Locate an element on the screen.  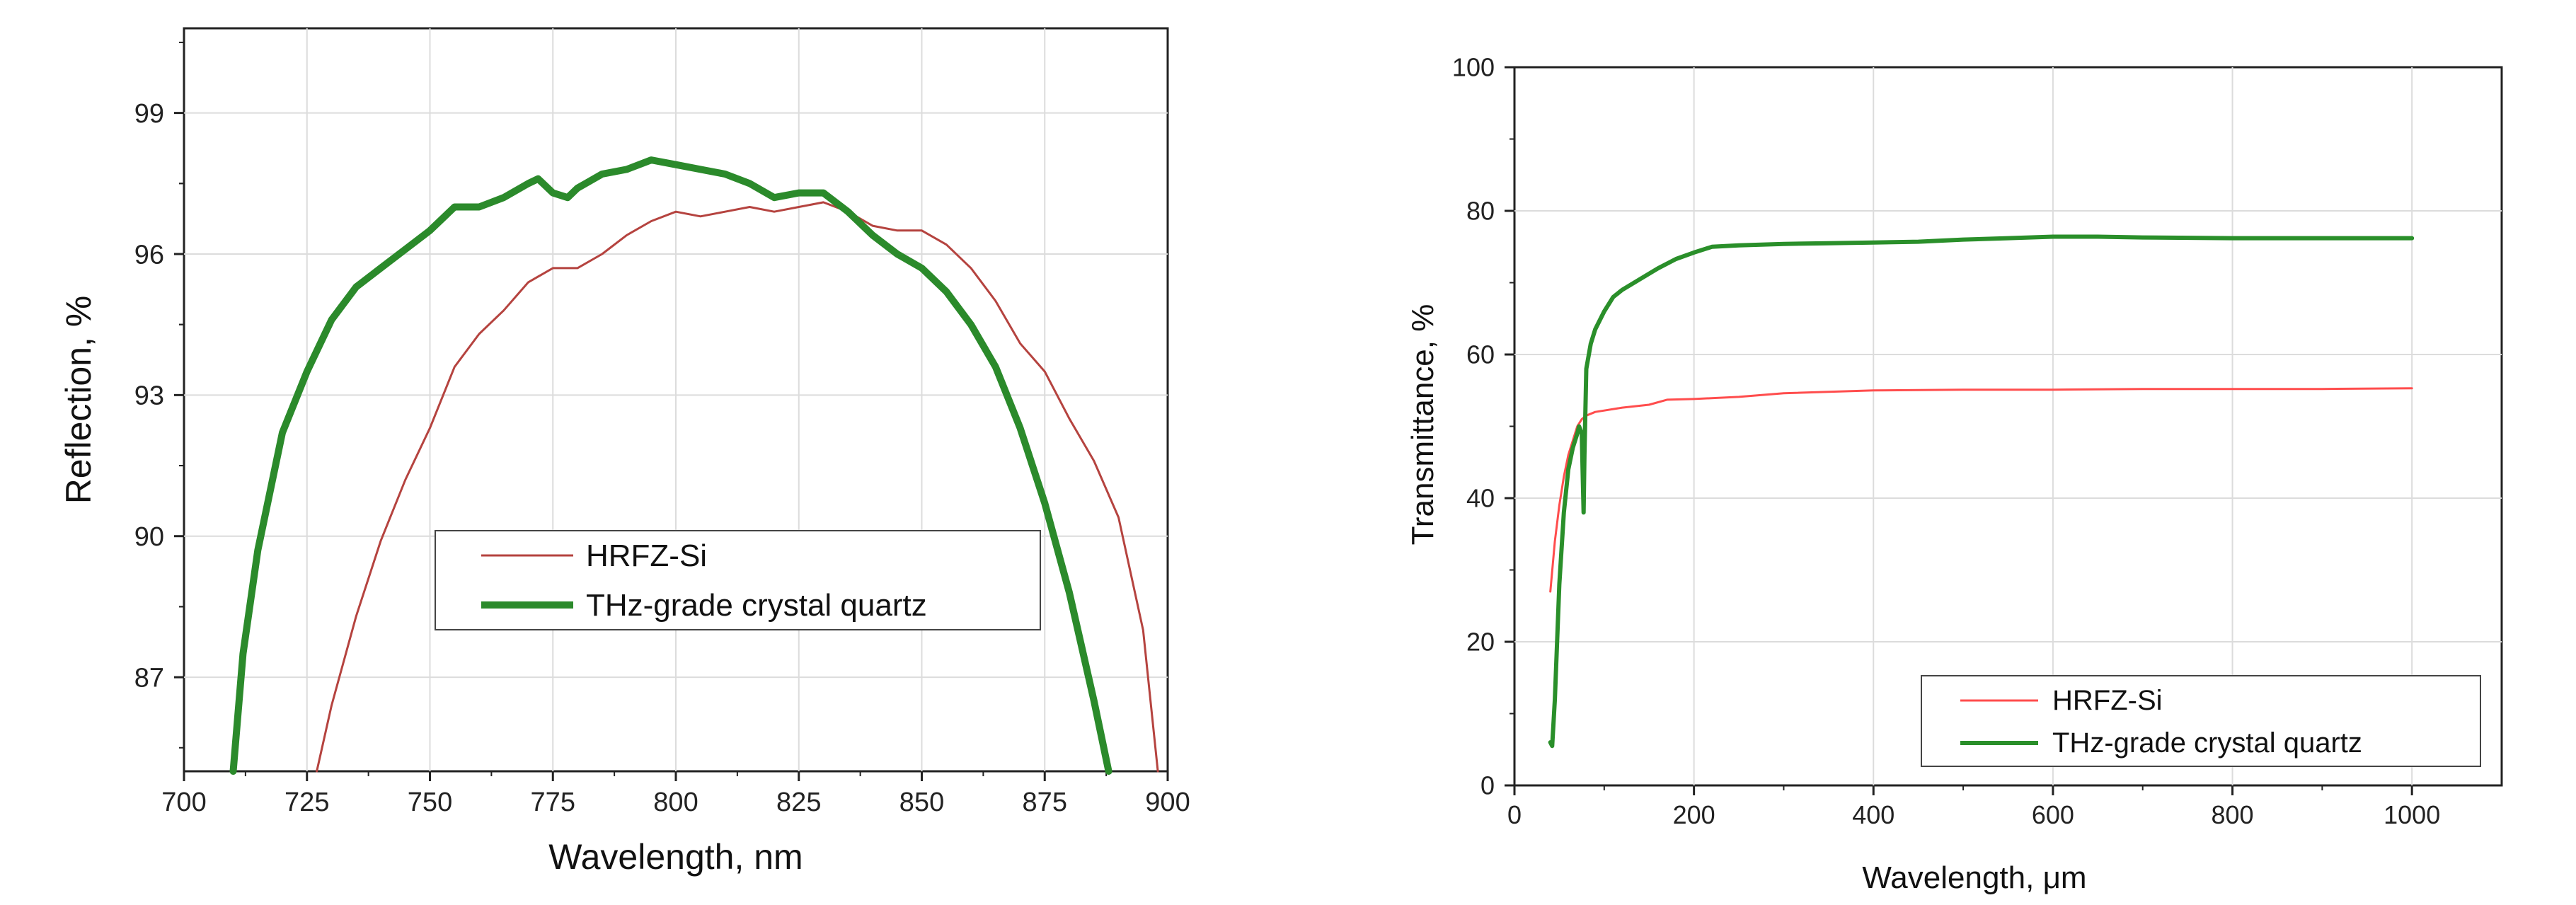
x-tick-label-left: 825 is located at coordinates (799, 802).